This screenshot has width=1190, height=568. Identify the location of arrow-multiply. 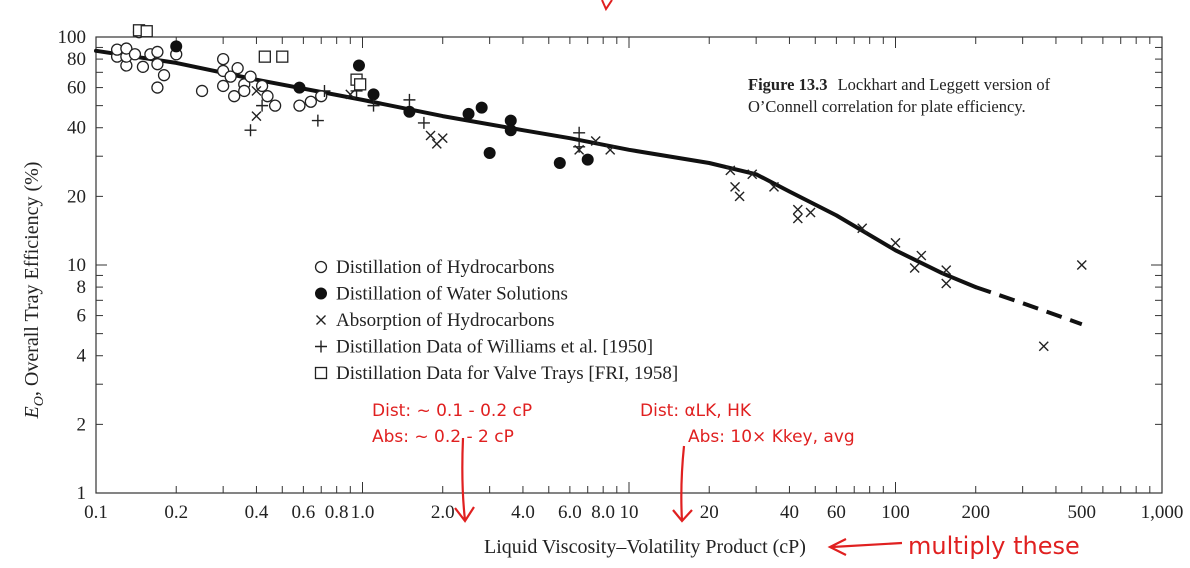
(865, 547).